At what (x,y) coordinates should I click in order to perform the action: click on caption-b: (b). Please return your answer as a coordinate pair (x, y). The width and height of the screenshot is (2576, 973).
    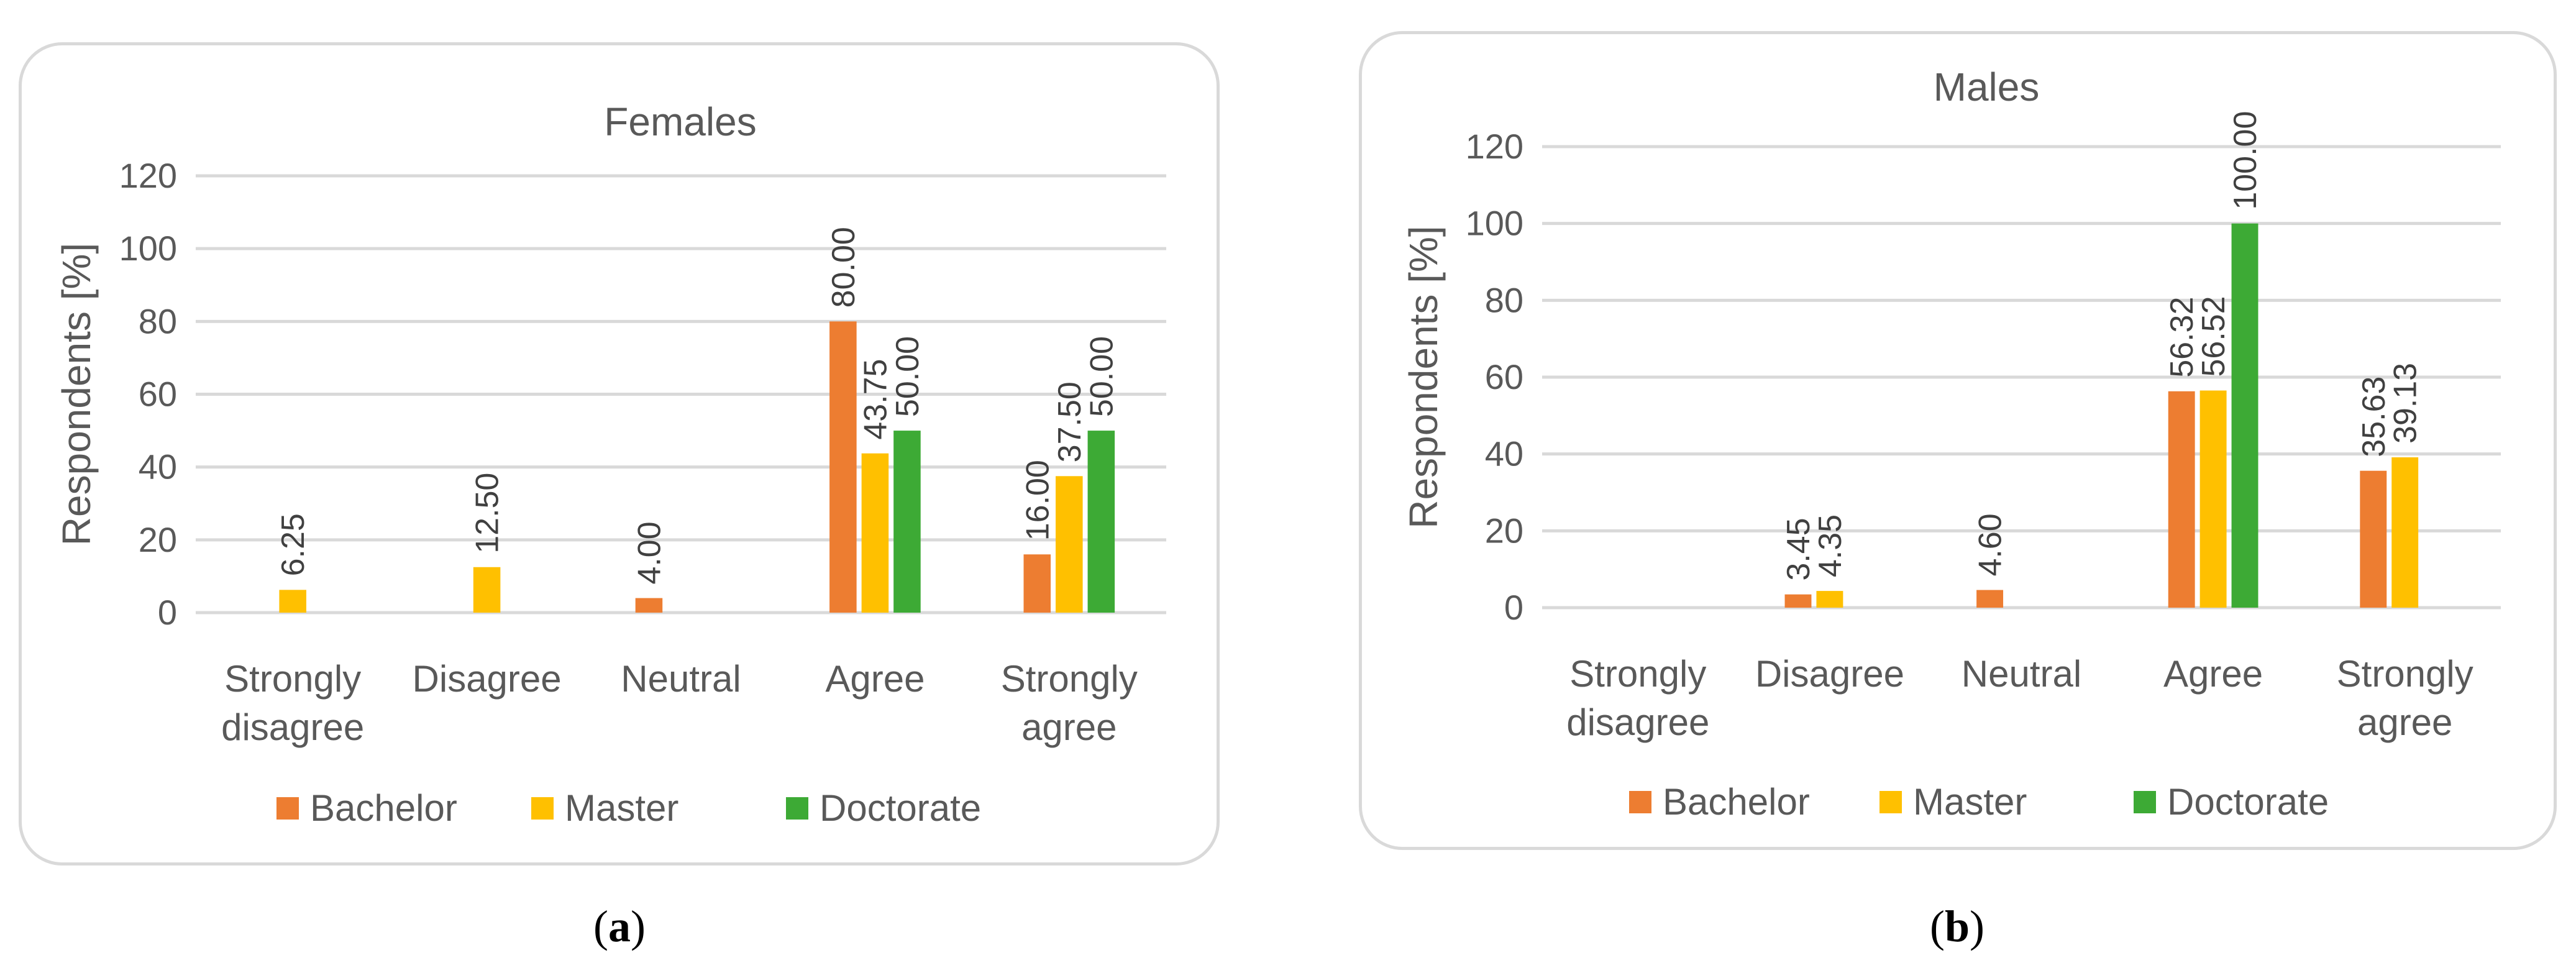
    Looking at the image, I should click on (1957, 927).